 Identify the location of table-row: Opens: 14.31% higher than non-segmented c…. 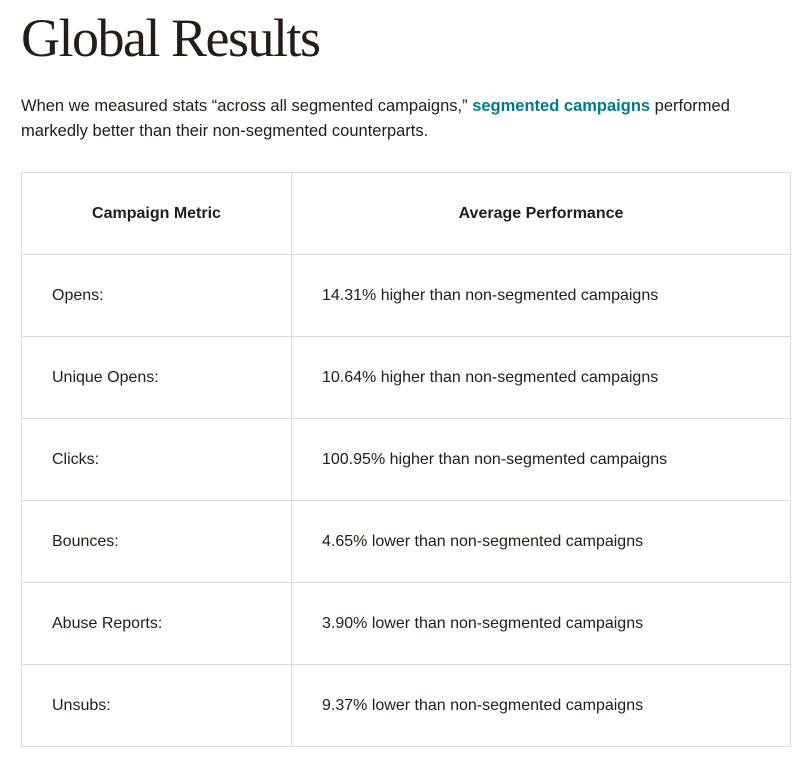
(406, 295).